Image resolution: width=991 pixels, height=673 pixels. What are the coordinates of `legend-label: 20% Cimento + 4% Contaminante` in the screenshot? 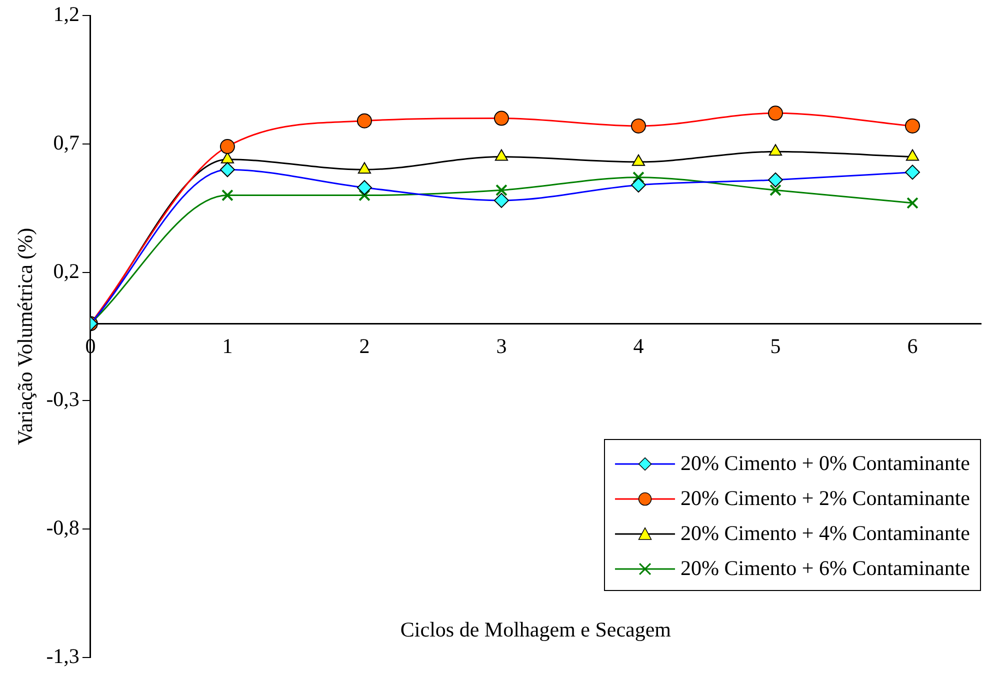 It's located at (825, 533).